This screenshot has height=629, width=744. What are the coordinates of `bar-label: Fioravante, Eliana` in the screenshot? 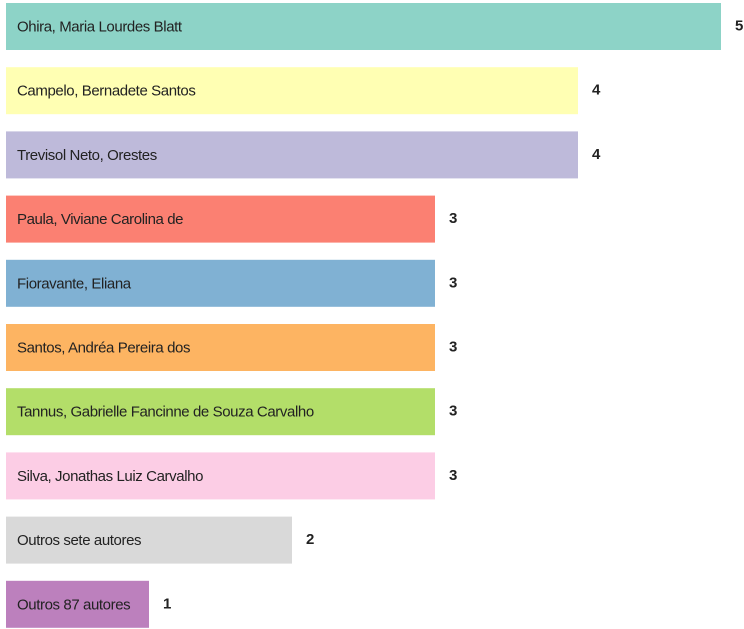 It's located at (74, 283).